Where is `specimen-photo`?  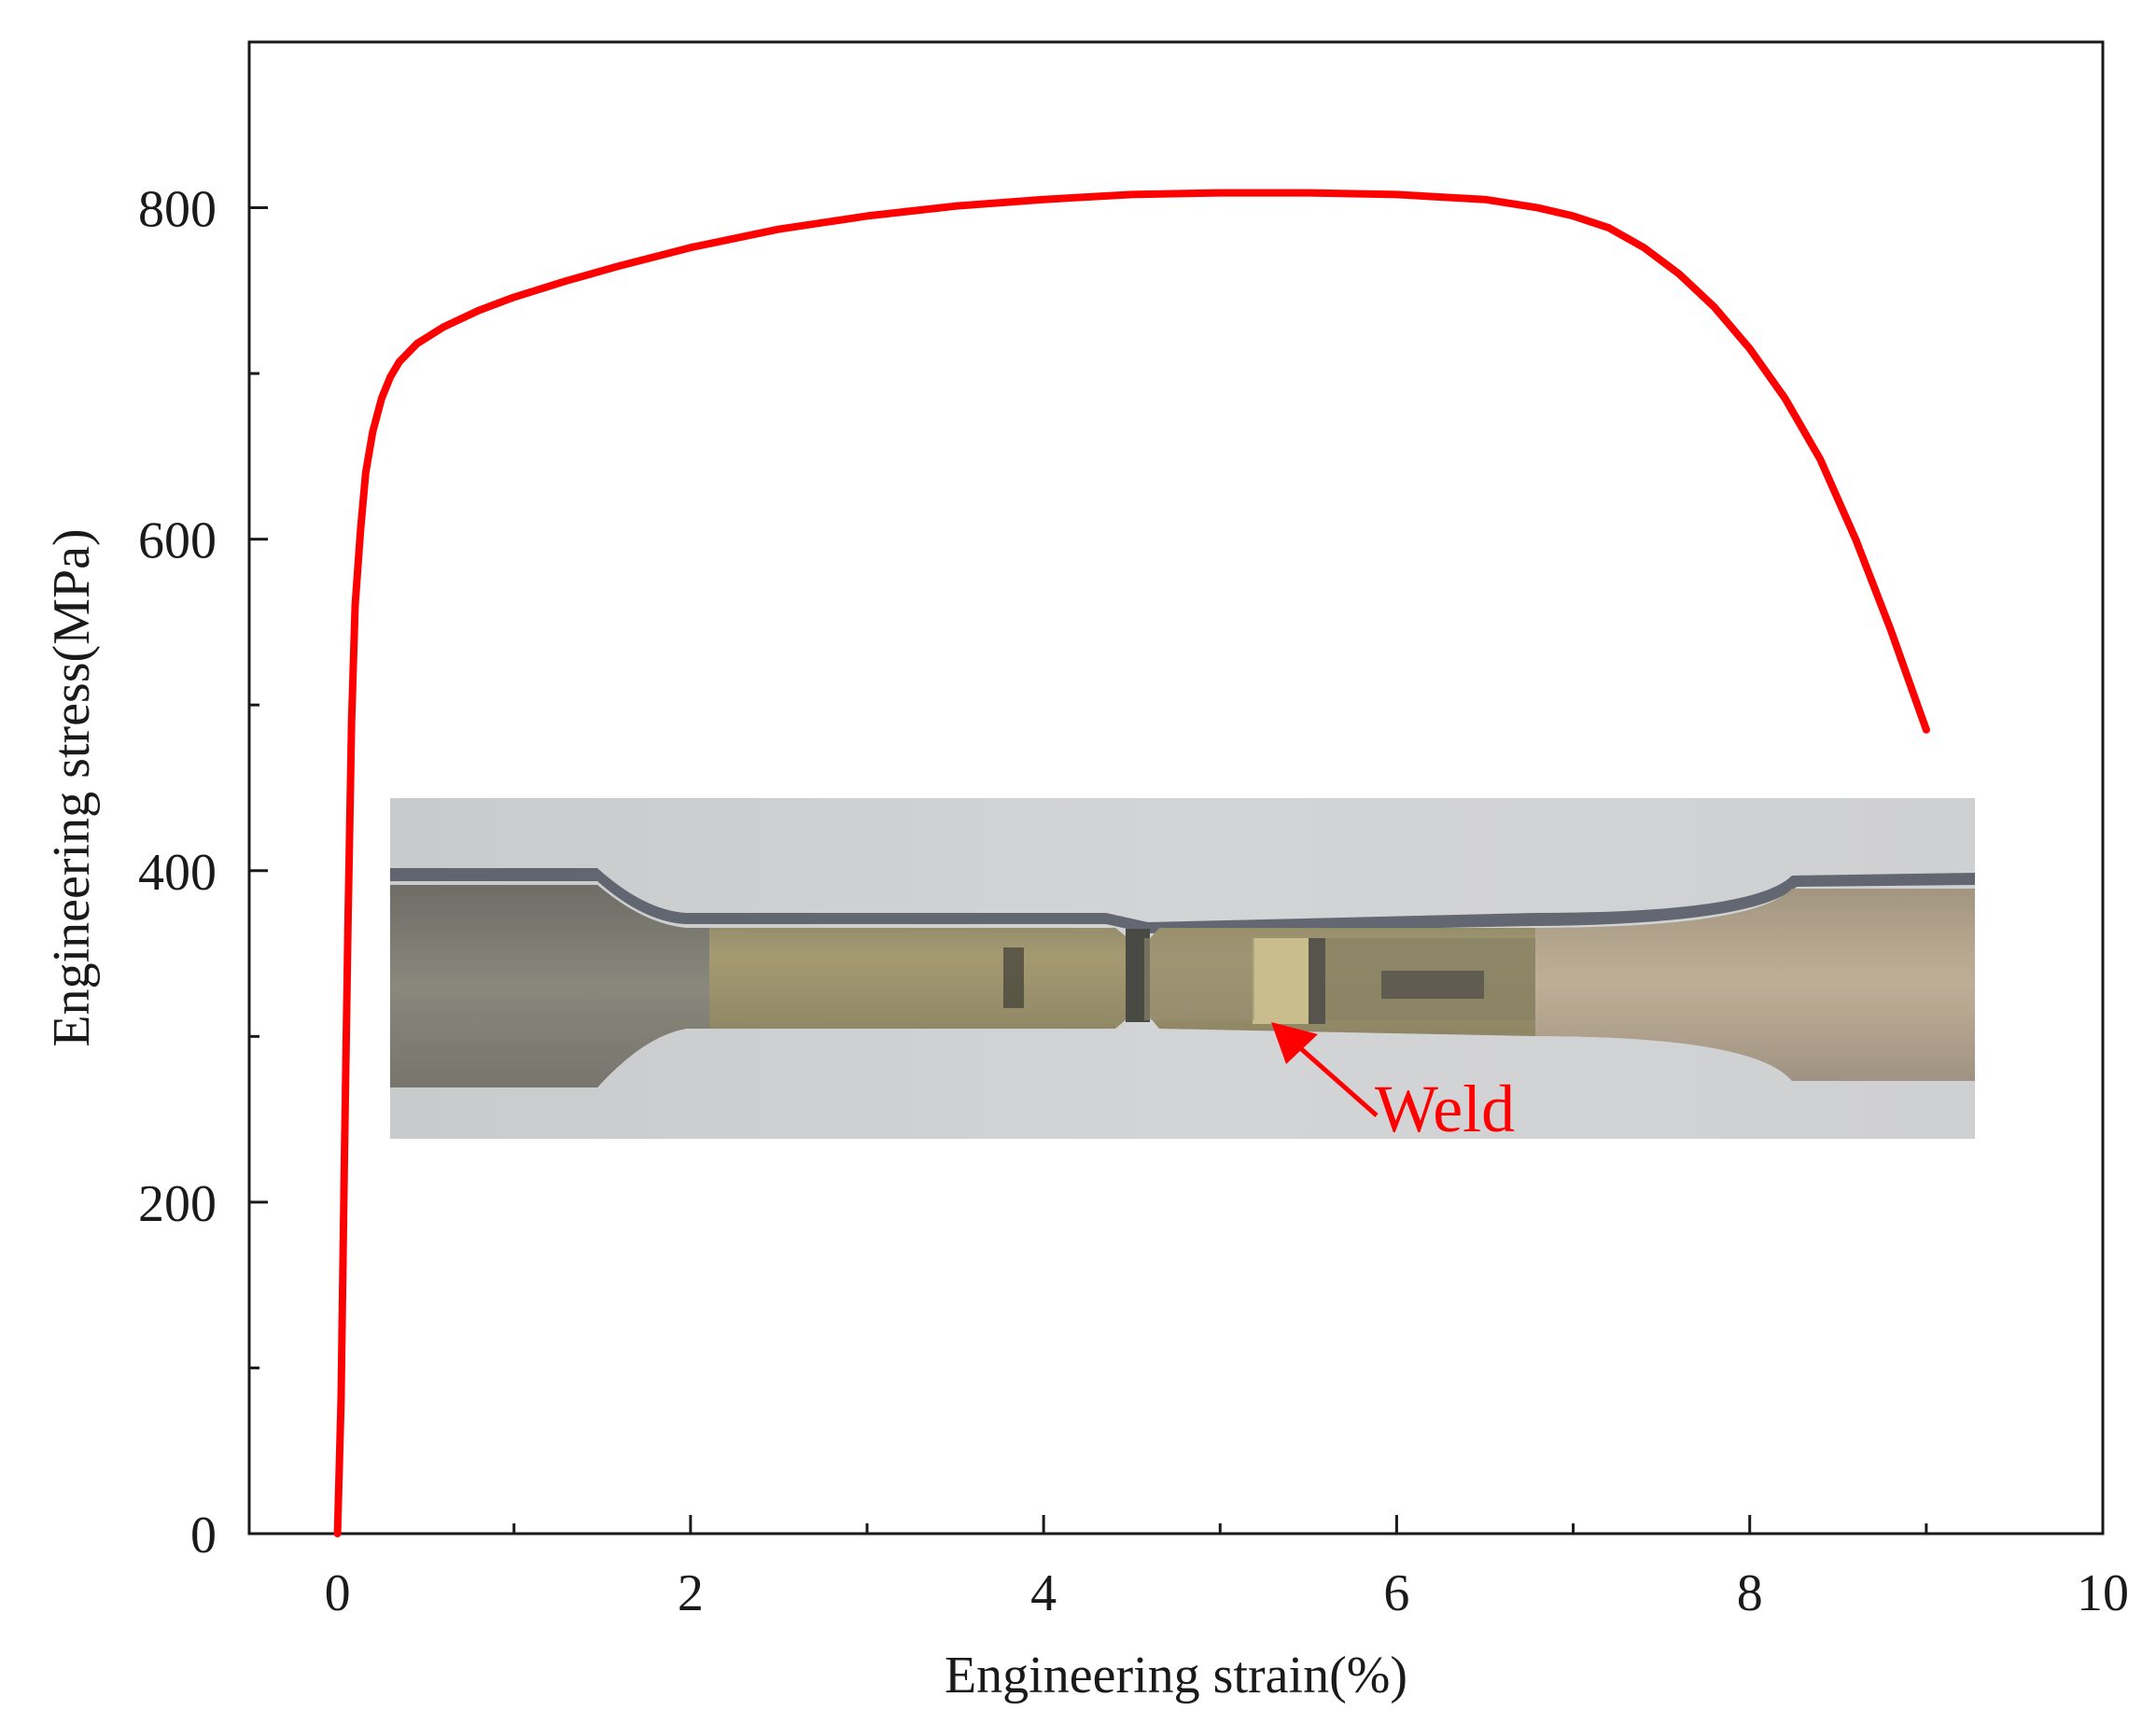 specimen-photo is located at coordinates (1182, 968).